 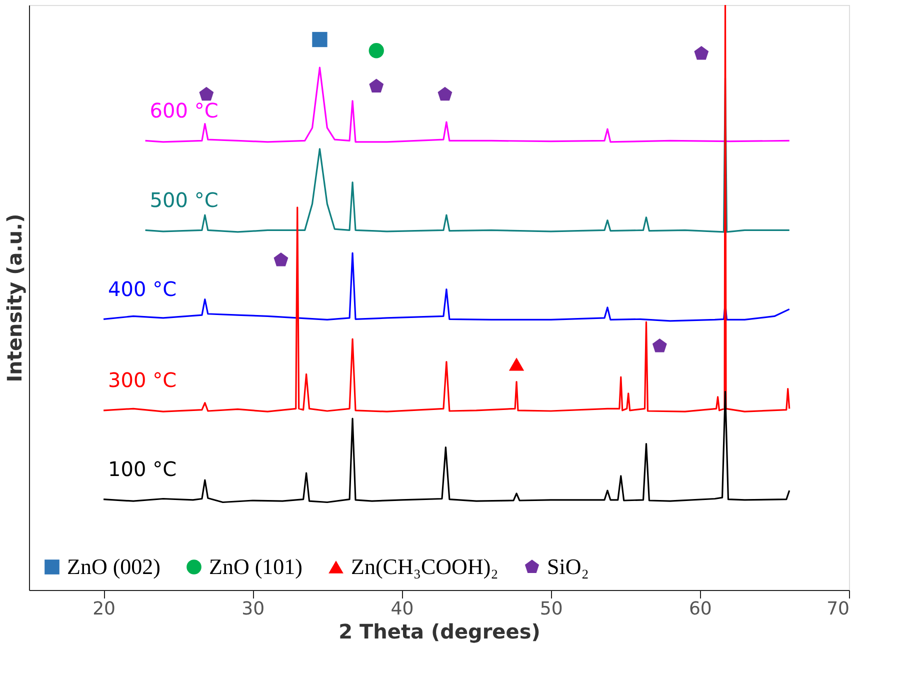 I want to click on legend-label: ZnO (101), so click(x=255, y=566).